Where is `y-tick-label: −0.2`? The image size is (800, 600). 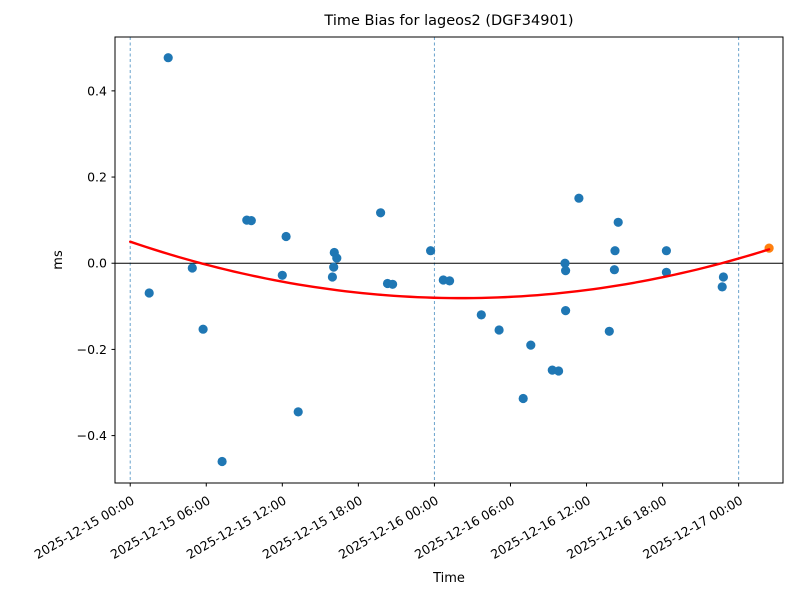
y-tick-label: −0.2 is located at coordinates (92, 349).